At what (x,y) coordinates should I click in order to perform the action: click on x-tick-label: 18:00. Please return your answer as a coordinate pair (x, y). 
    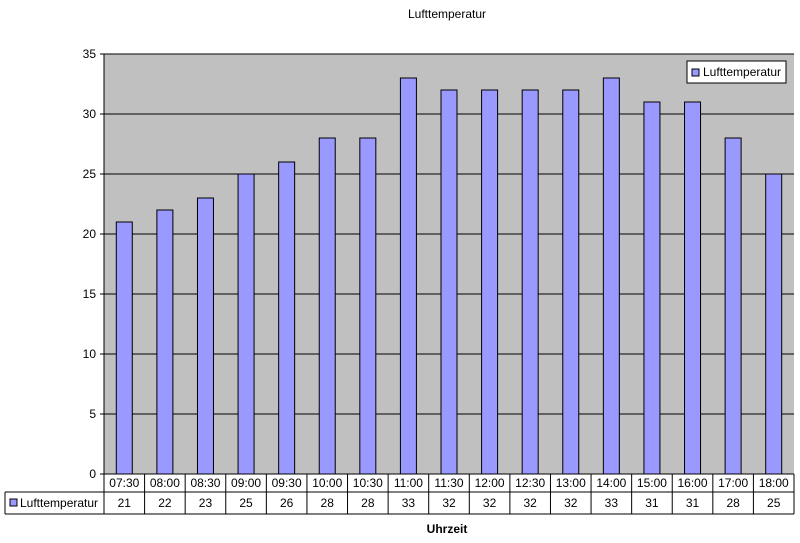
    Looking at the image, I should click on (774, 483).